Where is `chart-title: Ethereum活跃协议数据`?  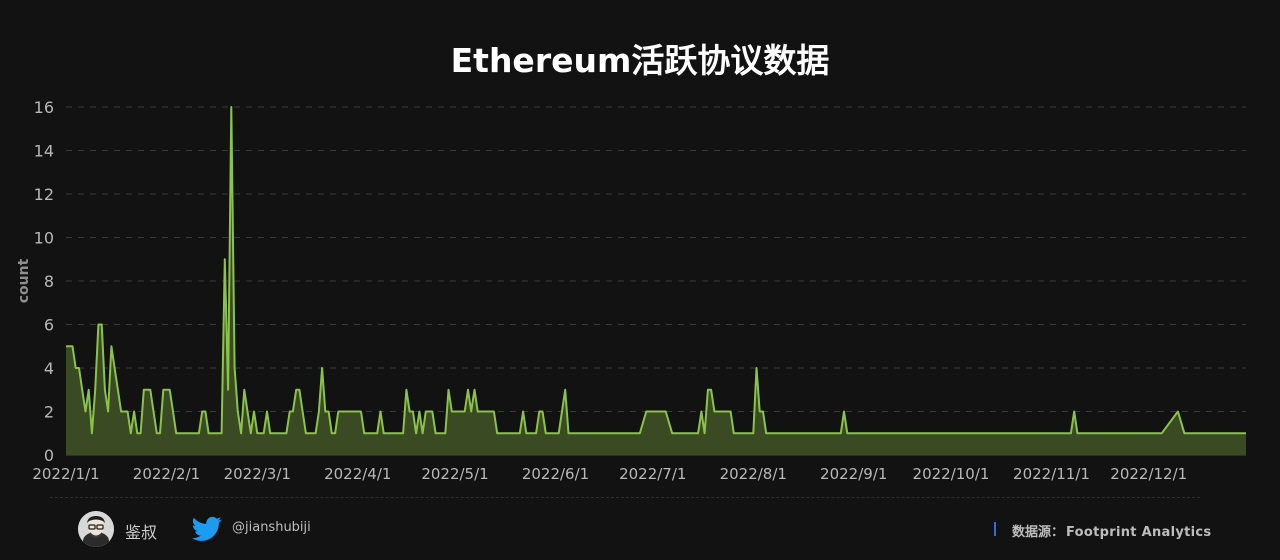 chart-title: Ethereum活跃协议数据 is located at coordinates (640, 60).